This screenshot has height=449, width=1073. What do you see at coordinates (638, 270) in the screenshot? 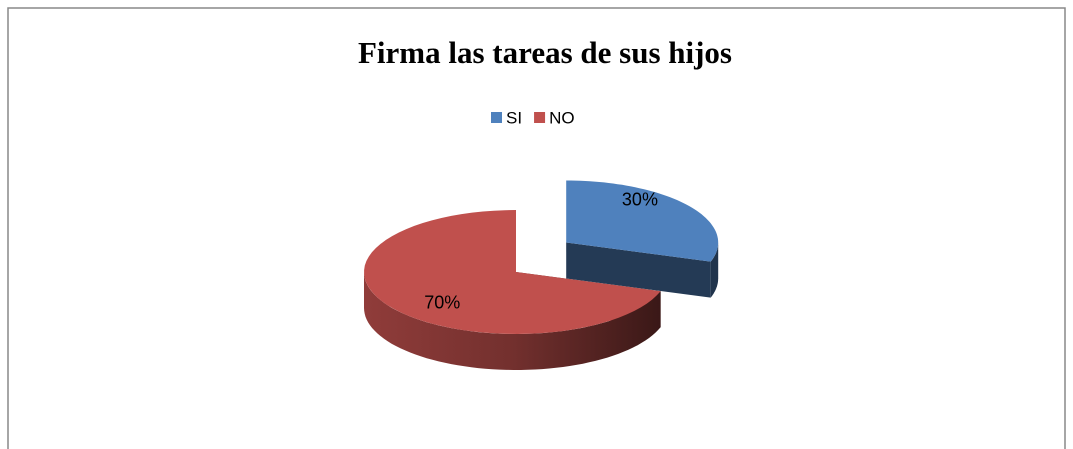
I see `slice-wall` at bounding box center [638, 270].